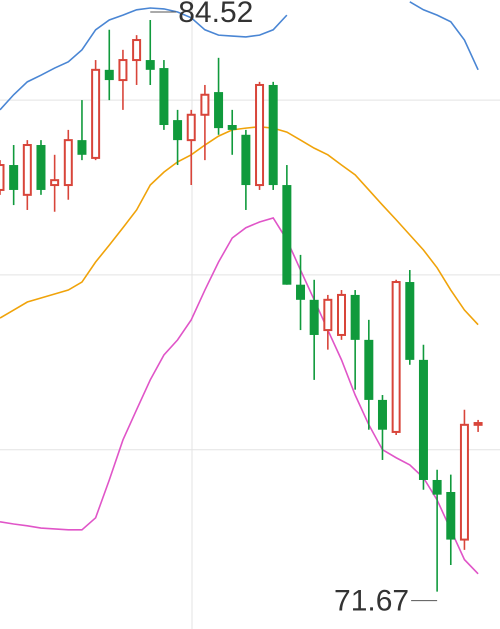  Describe the element at coordinates (371, 601) in the screenshot. I see `annotation: 71.67` at that location.